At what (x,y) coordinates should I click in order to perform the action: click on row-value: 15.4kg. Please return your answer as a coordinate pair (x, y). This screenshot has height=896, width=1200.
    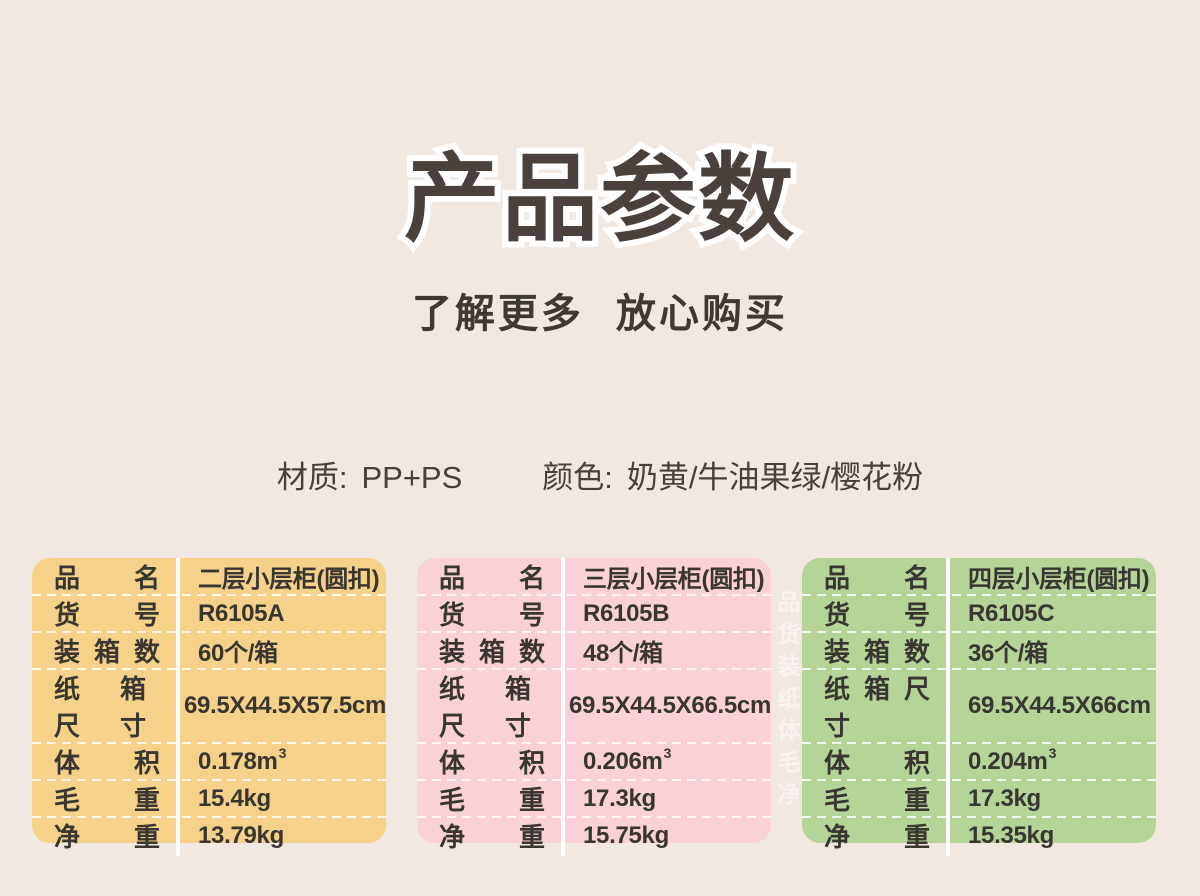
    Looking at the image, I should click on (234, 798).